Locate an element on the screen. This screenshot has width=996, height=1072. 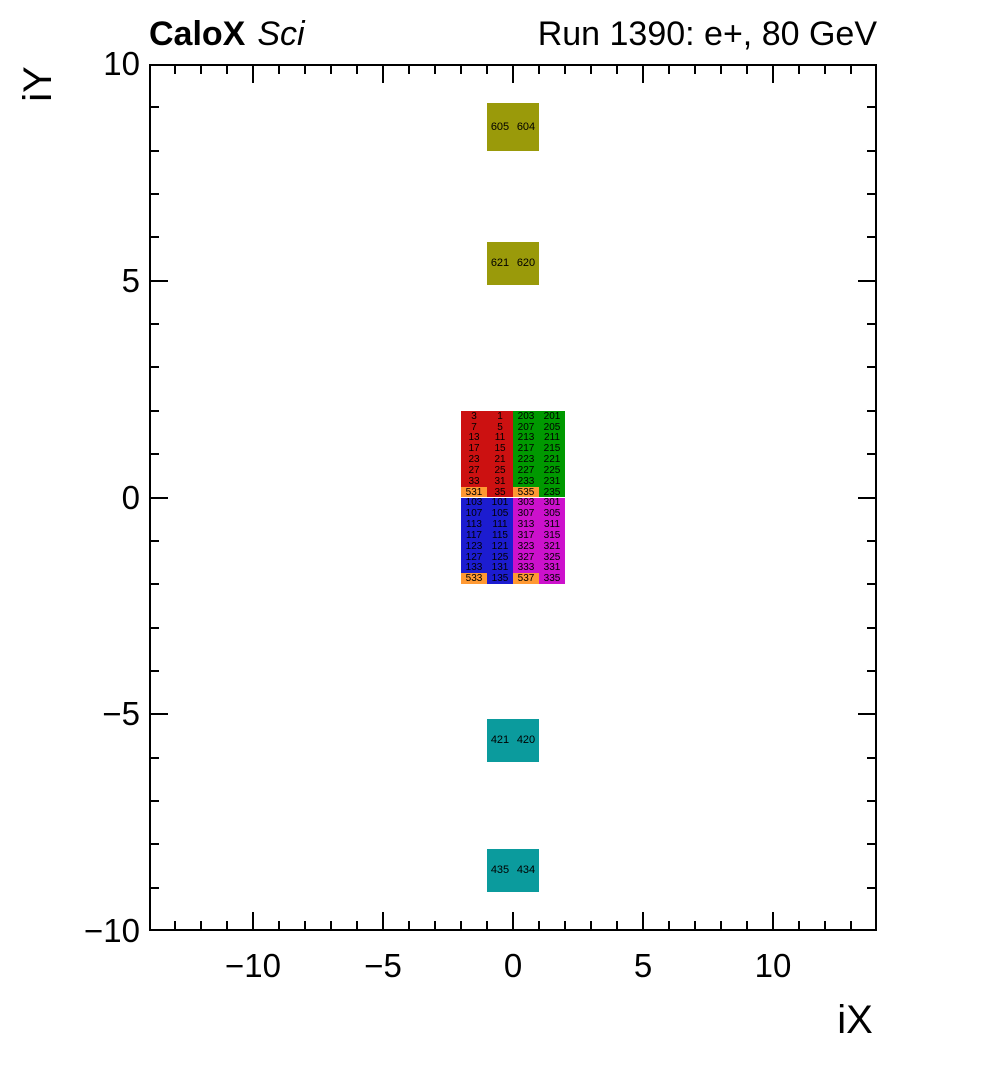
y-axis-title: iY is located at coordinates (37, 84).